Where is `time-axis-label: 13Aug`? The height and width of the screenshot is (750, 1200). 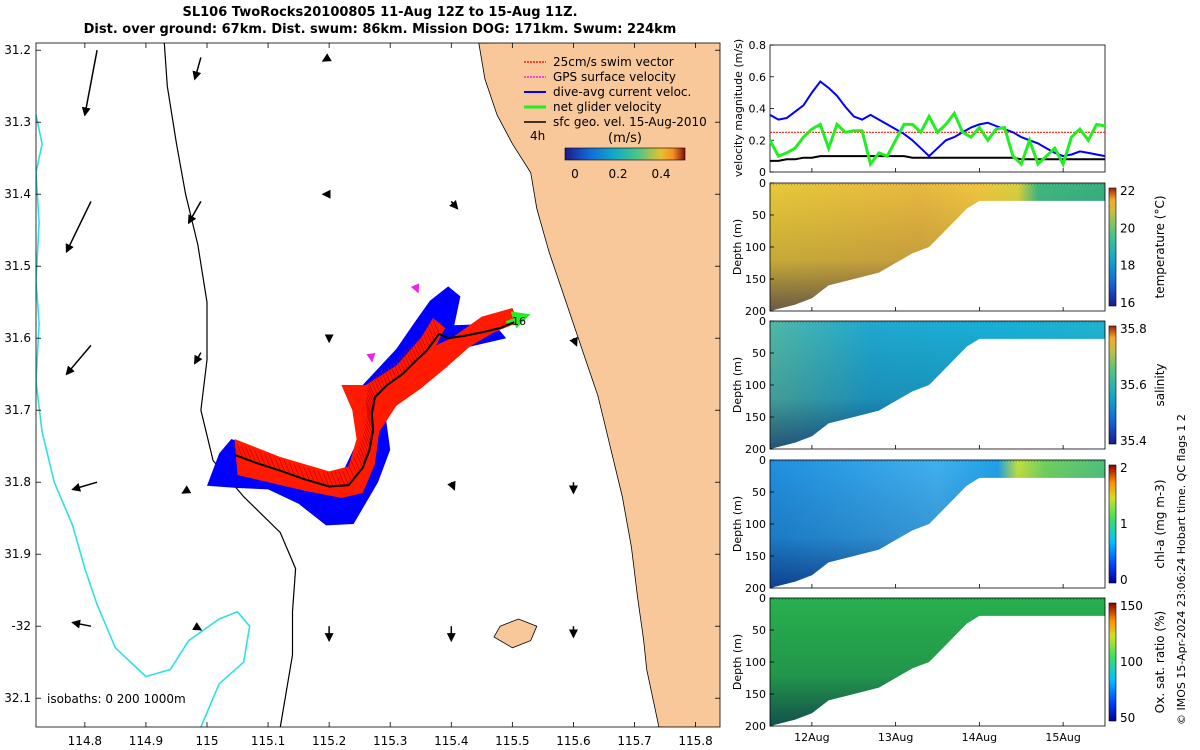
time-axis-label: 13Aug is located at coordinates (895, 737).